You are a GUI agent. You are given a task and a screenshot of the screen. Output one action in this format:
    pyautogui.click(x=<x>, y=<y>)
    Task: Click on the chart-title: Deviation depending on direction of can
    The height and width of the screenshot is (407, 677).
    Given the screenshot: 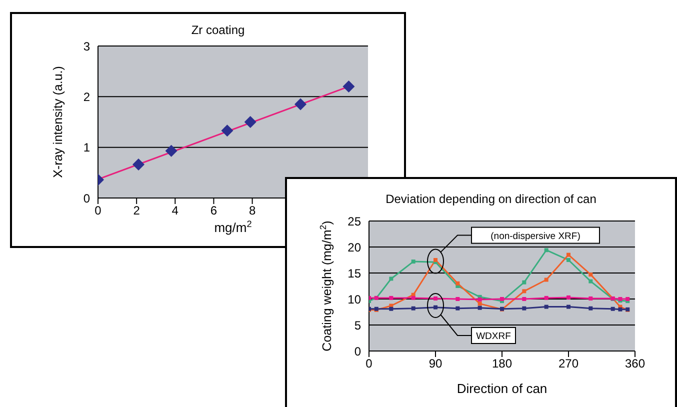 What is the action you would take?
    pyautogui.click(x=491, y=199)
    